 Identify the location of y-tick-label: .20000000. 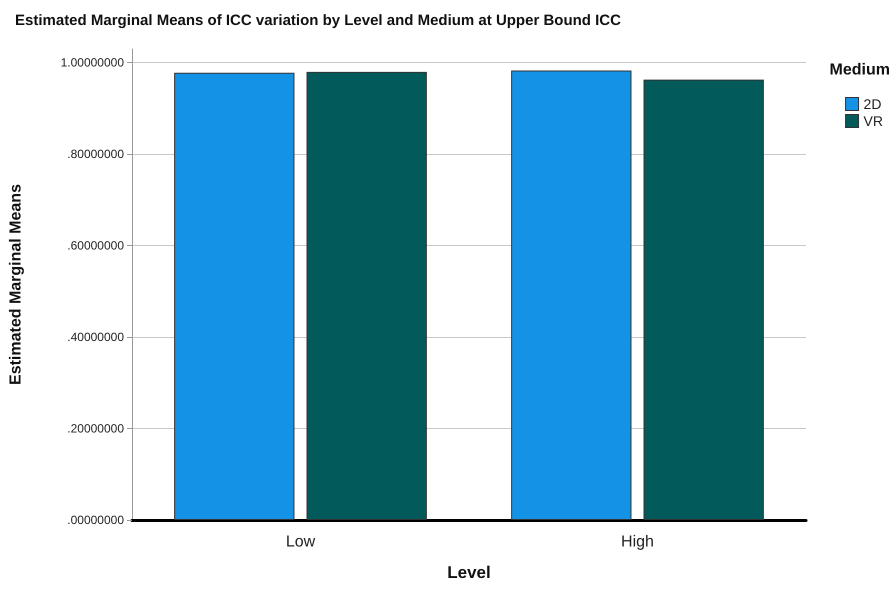
(95, 429).